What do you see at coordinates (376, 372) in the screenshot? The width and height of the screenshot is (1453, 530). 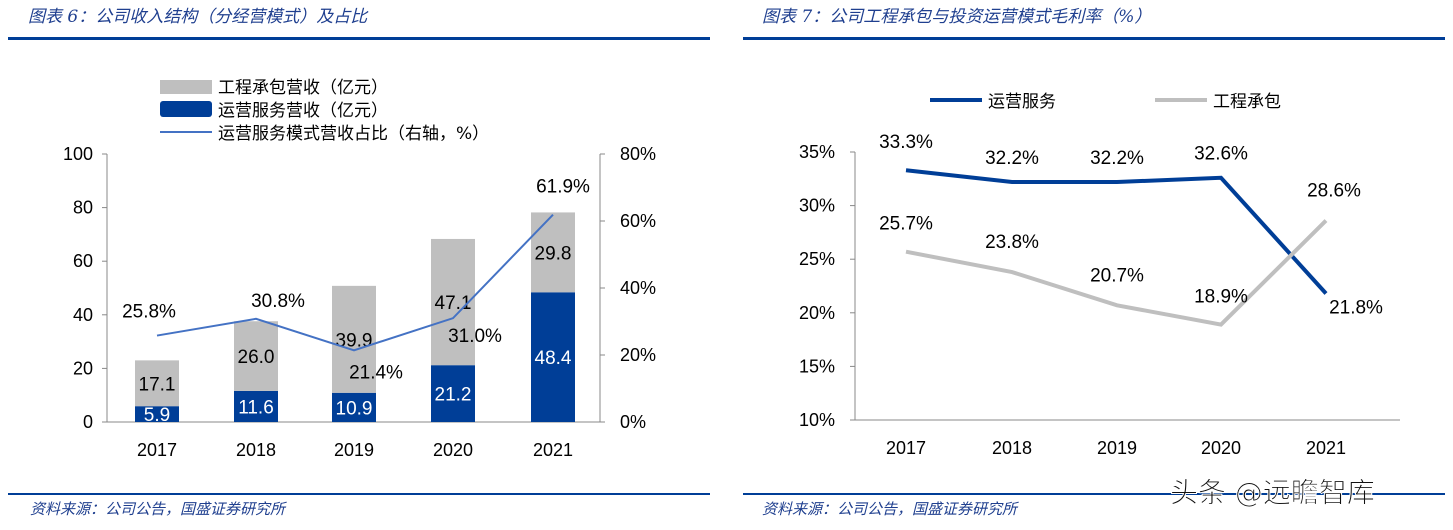 I see `line-label: 21.4%` at bounding box center [376, 372].